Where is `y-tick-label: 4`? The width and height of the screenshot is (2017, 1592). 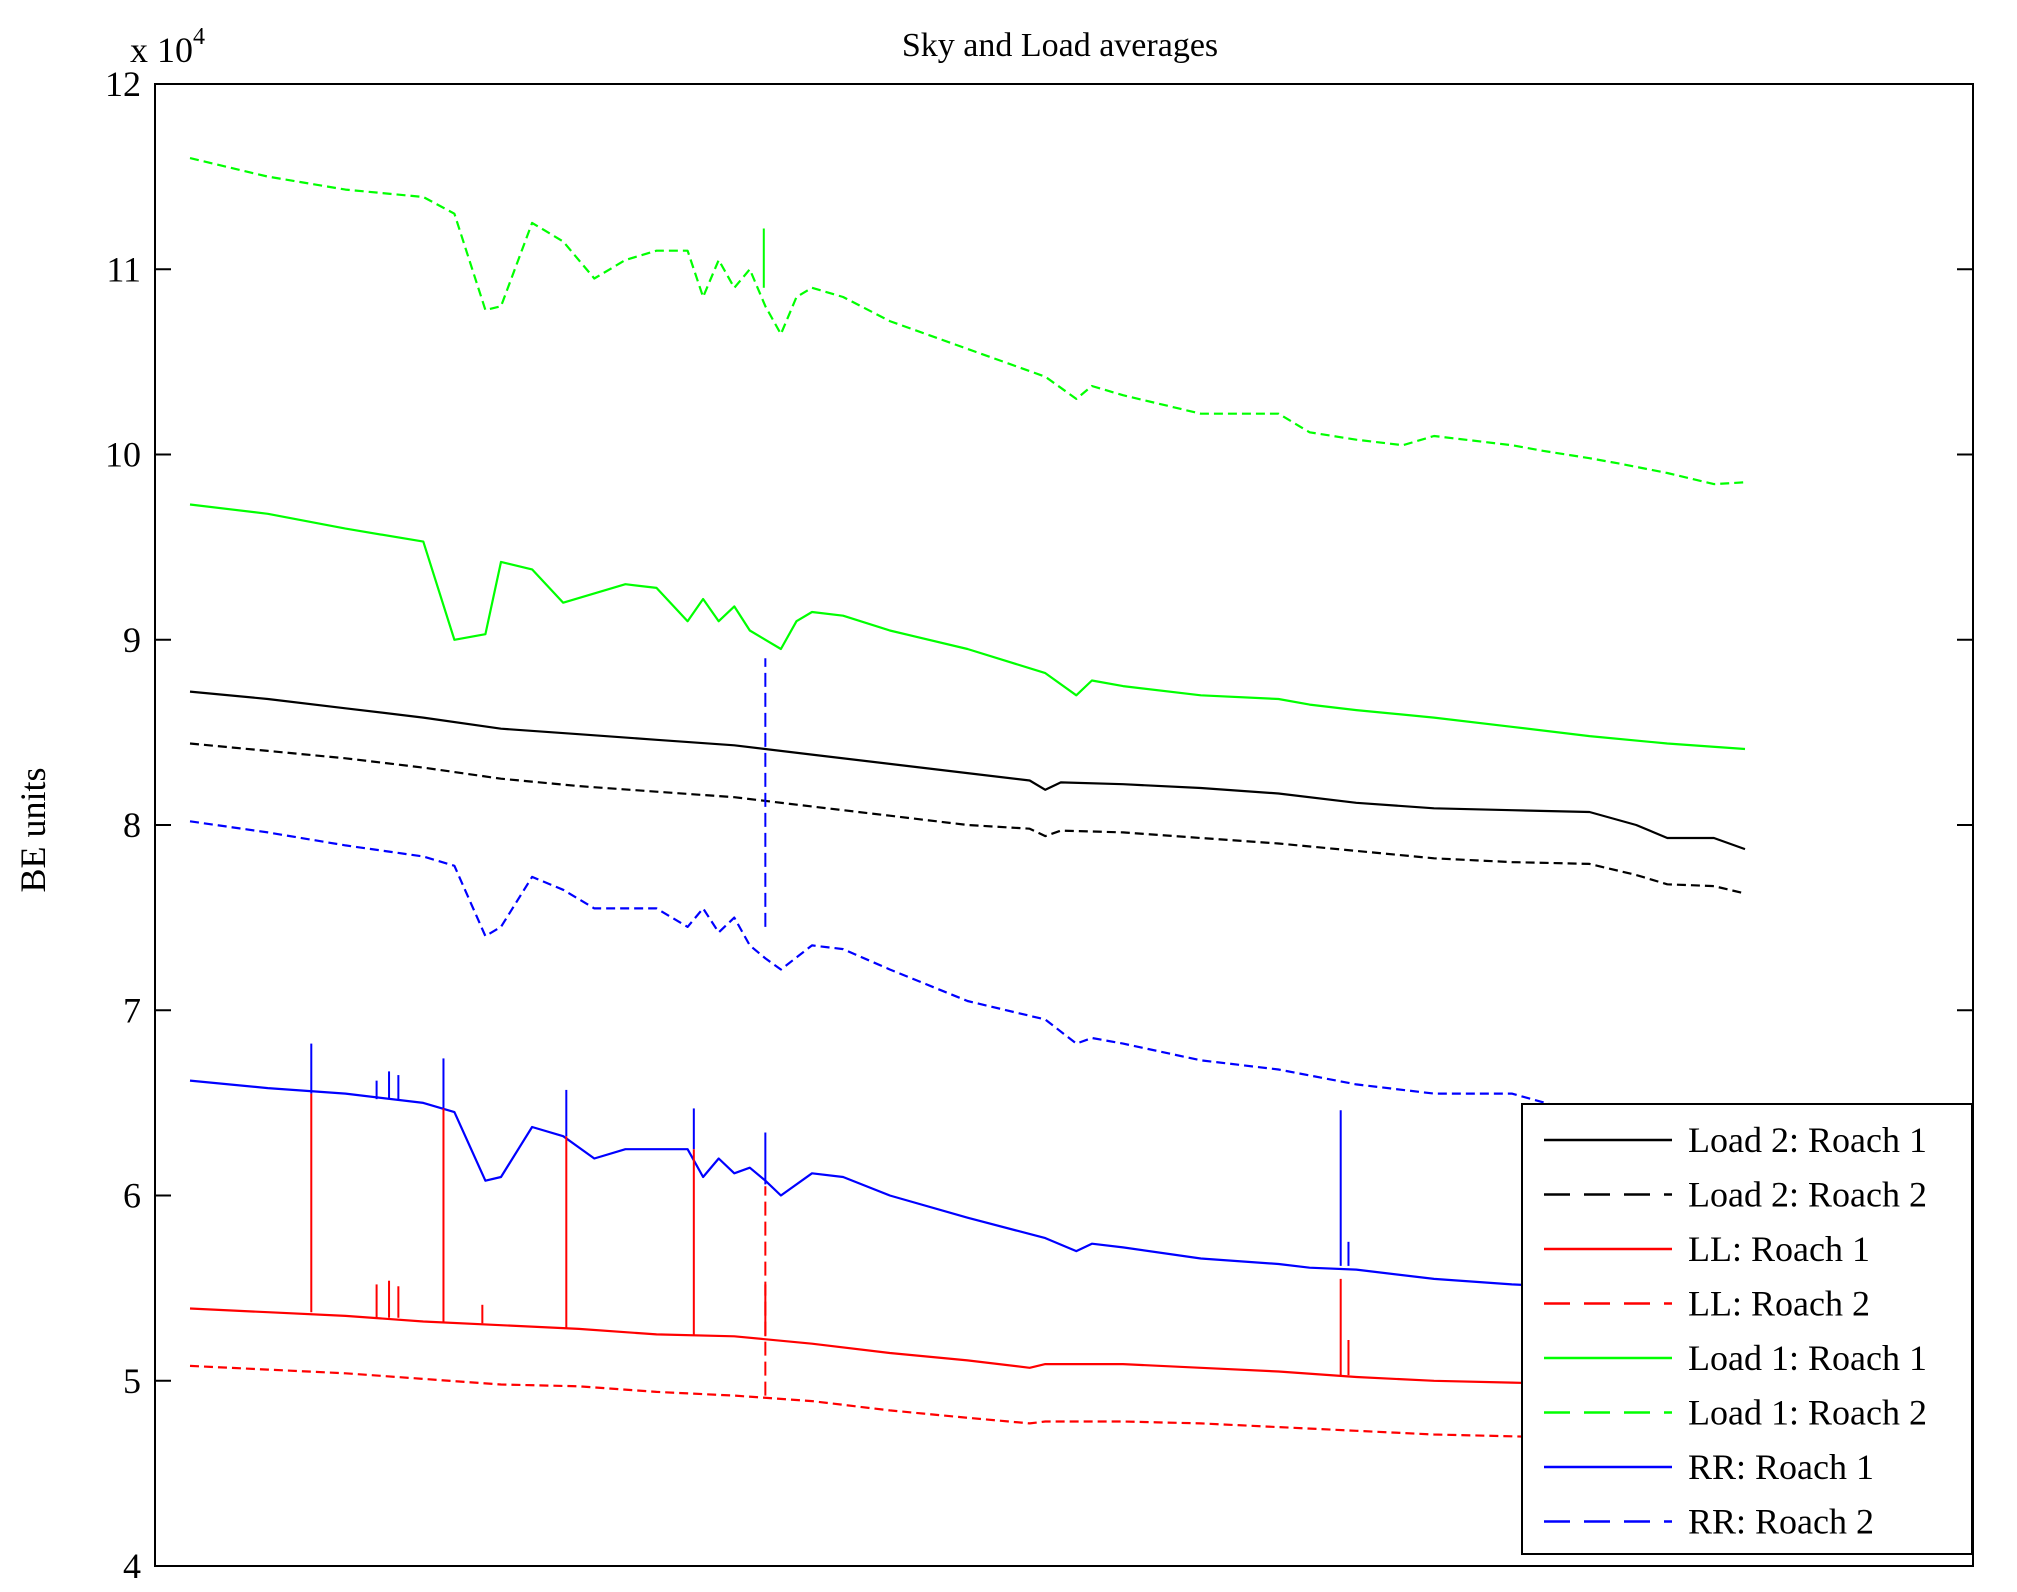
y-tick-label: 4 is located at coordinates (132, 1566).